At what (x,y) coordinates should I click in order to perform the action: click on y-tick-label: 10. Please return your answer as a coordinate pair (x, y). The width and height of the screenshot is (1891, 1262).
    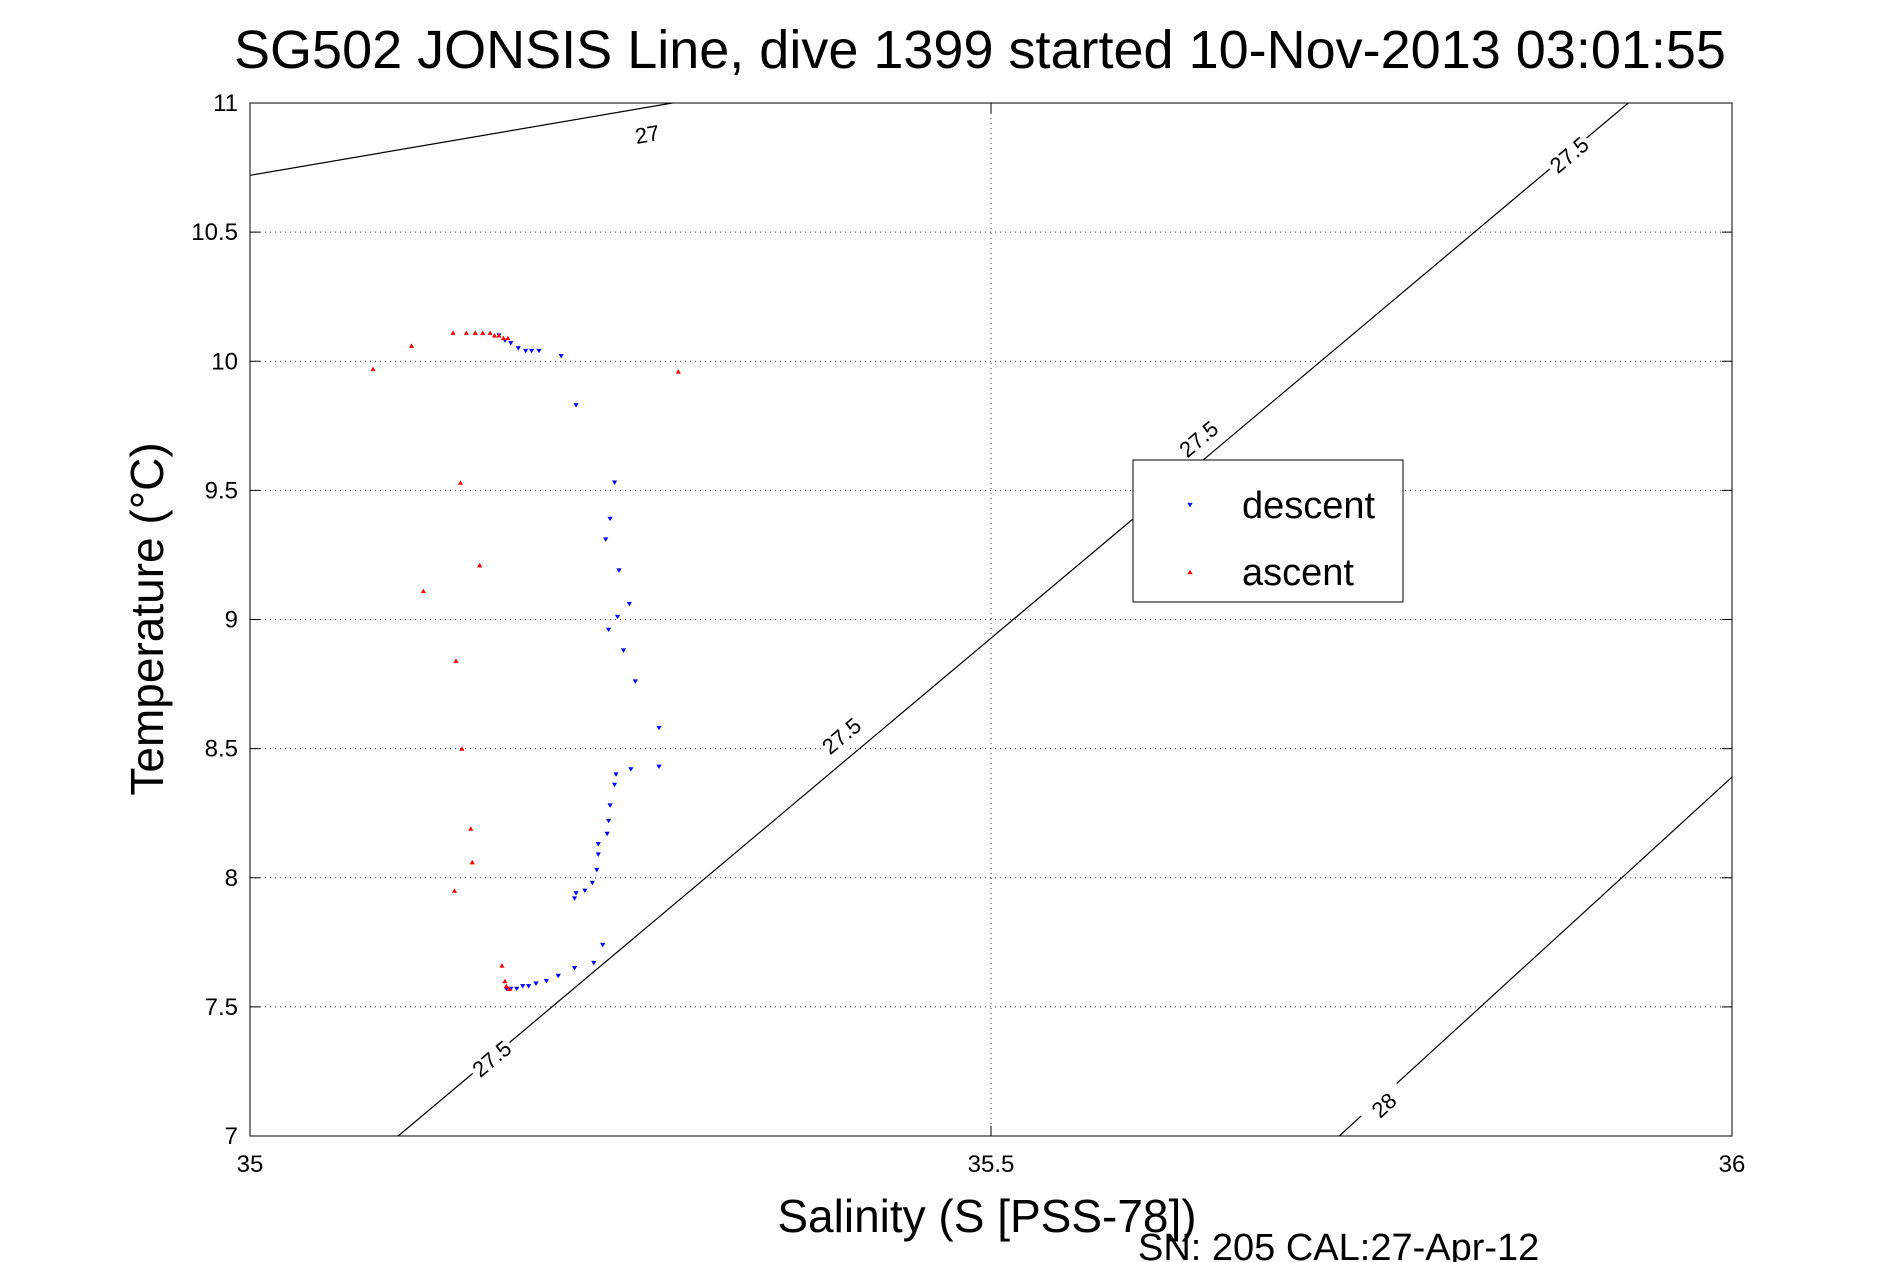
    Looking at the image, I should click on (224, 361).